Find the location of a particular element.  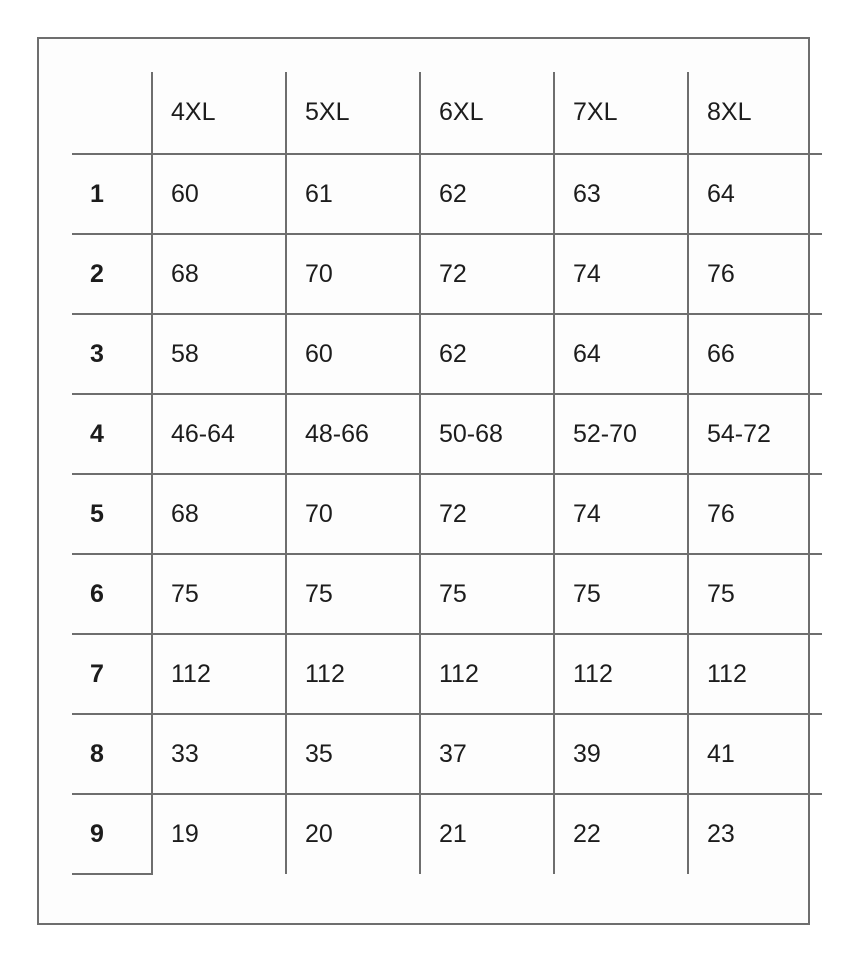

table-cell: 46-64 is located at coordinates (218, 434).